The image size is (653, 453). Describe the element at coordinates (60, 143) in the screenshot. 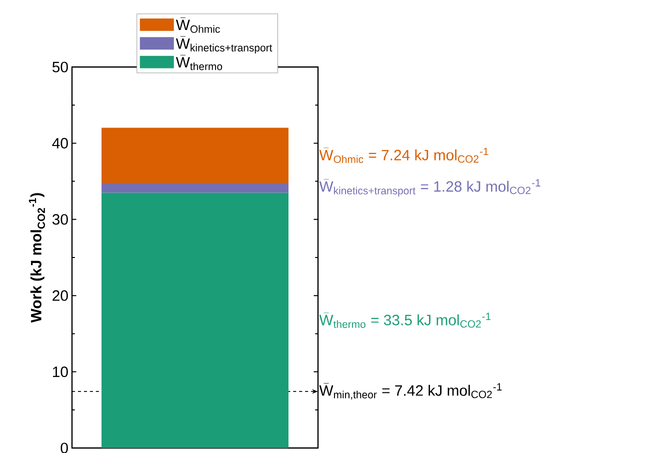

I see `y-tick-label: 40` at that location.